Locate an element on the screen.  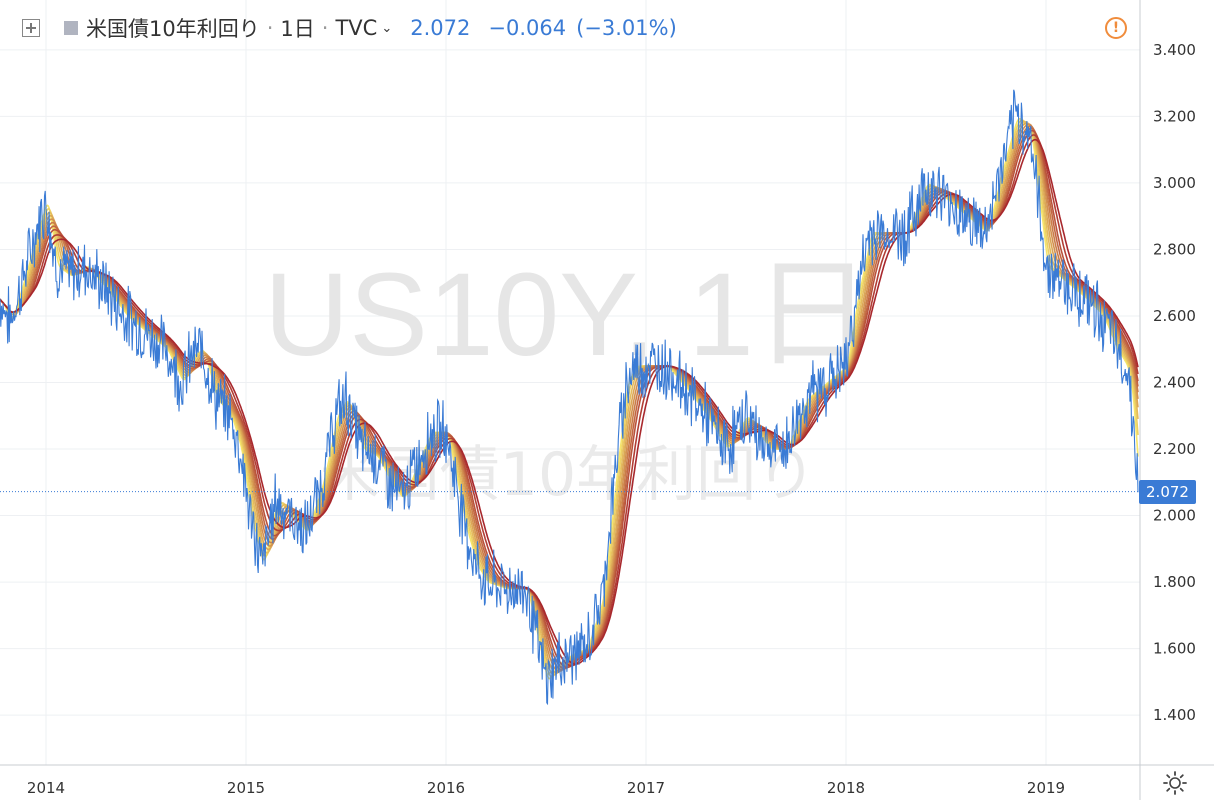
symbol-title: 米国債10年利回り is located at coordinates (173, 29).